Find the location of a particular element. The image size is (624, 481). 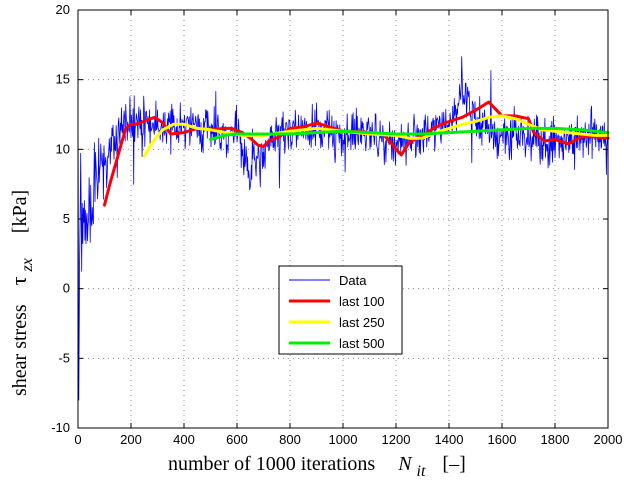

x-tick-label: 0 is located at coordinates (77, 439).